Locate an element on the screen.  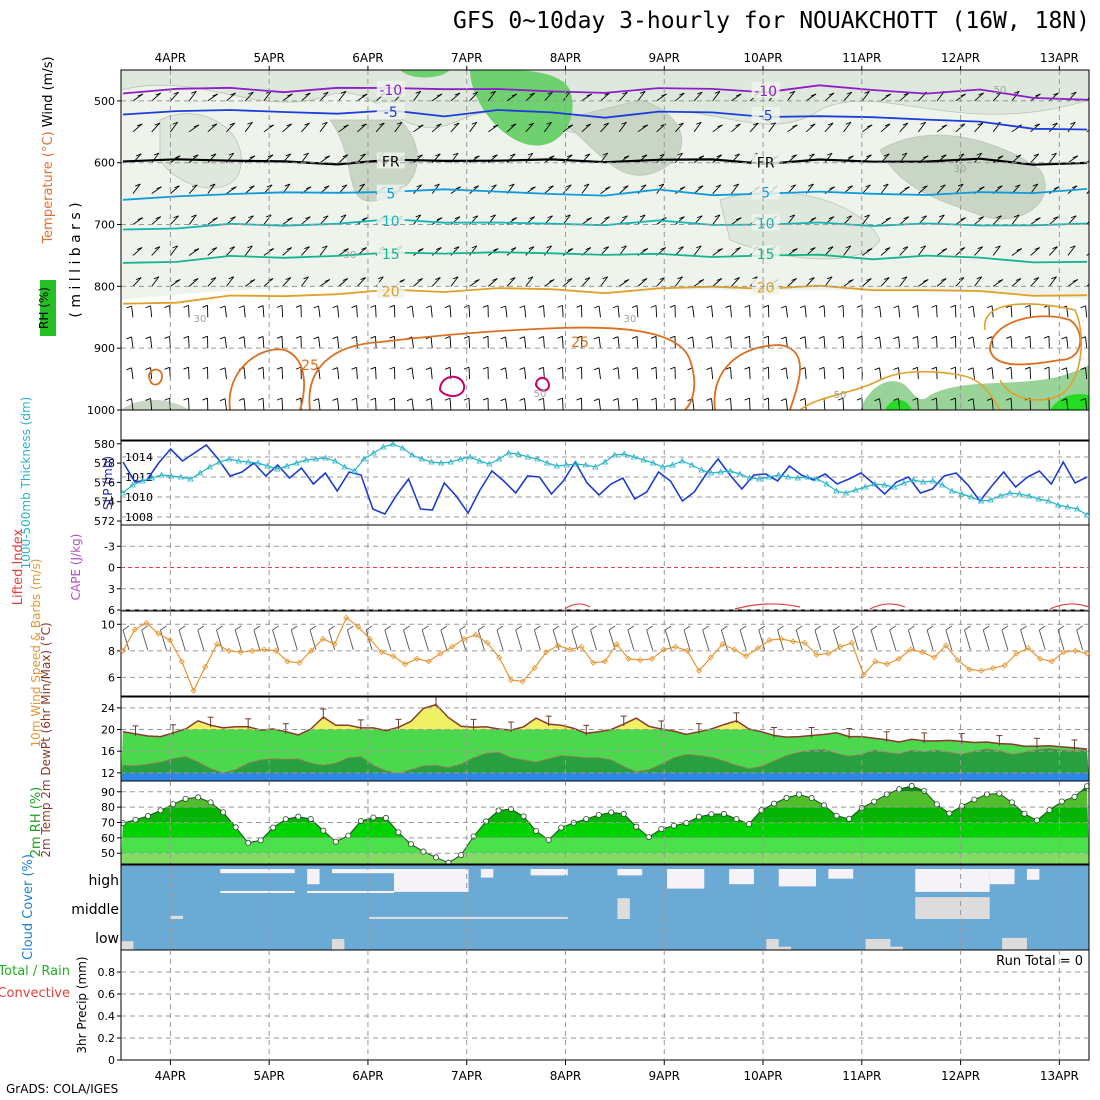
cloud-plot is located at coordinates (605, 907).